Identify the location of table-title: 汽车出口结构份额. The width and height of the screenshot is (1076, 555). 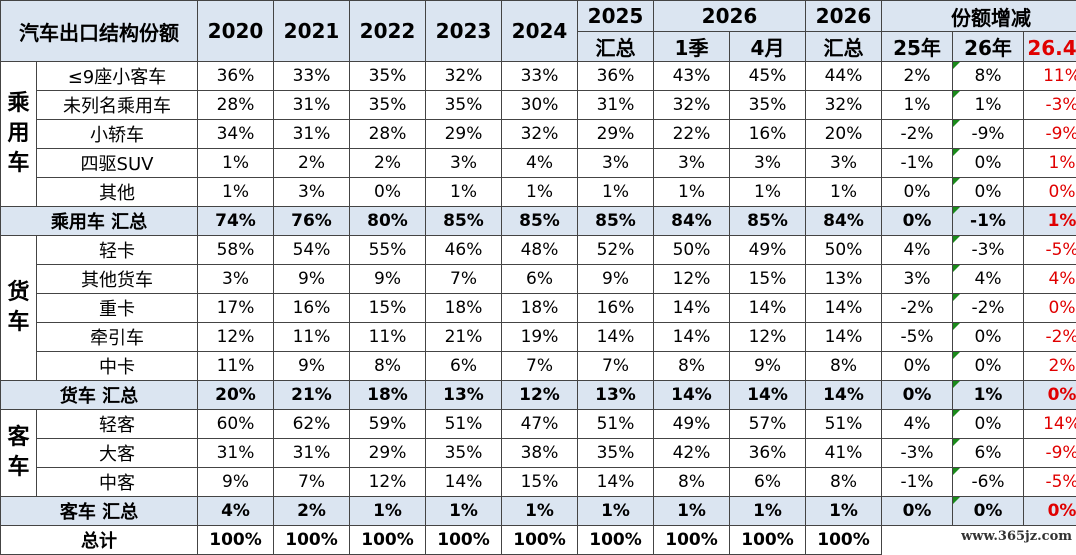
(99, 31).